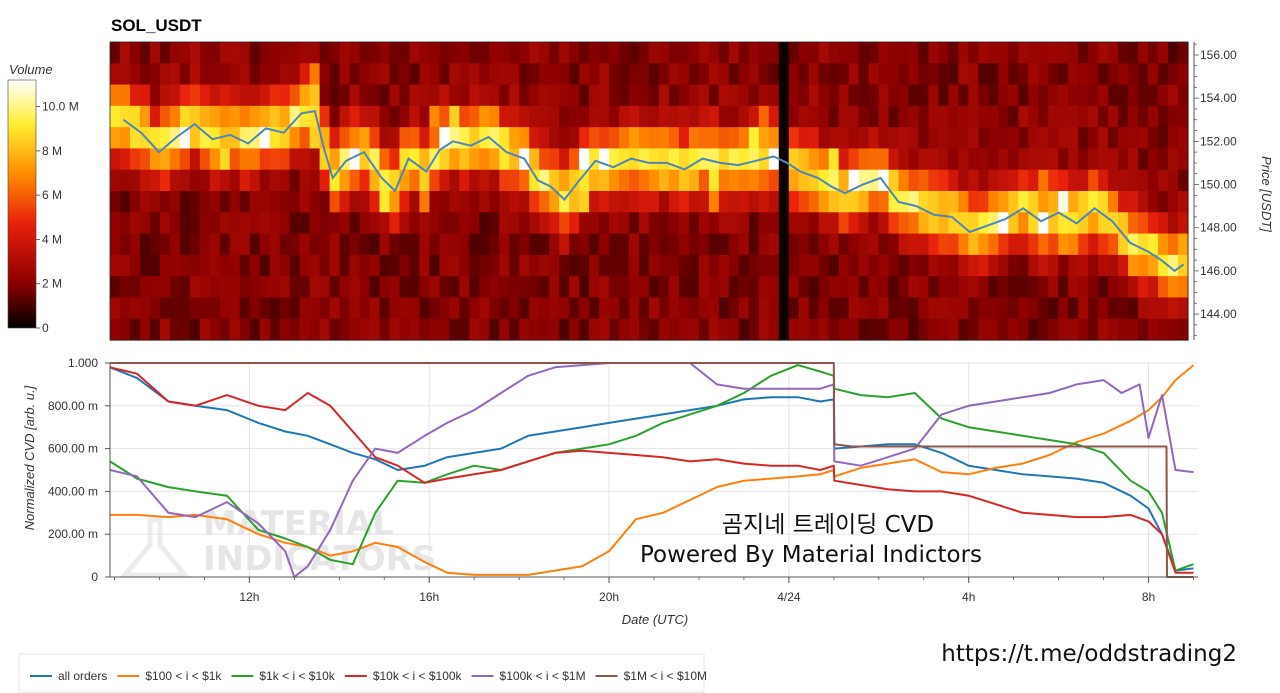 The image size is (1280, 693). Describe the element at coordinates (651, 676) in the screenshot. I see `legend-item: $1M < i < $10M` at that location.